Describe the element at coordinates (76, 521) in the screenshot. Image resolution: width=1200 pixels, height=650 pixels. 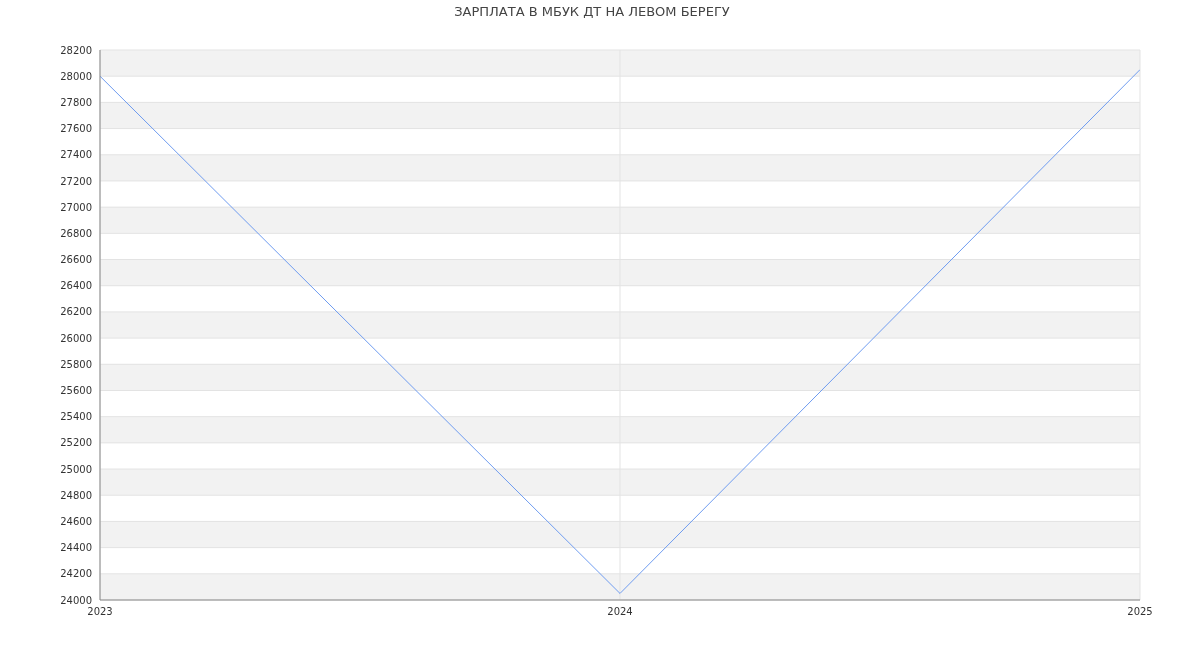
I see `y-tick-label: 24600` at that location.